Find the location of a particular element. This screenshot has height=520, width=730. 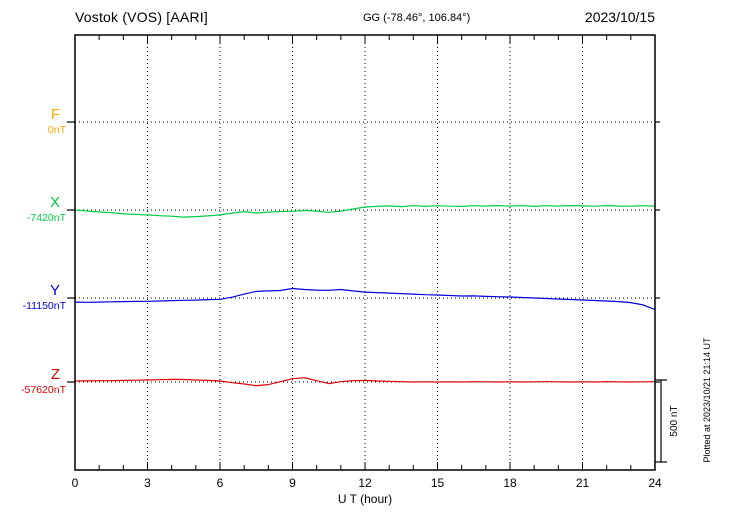

series-baseline-value-X: -7420nT is located at coordinates (46, 218).